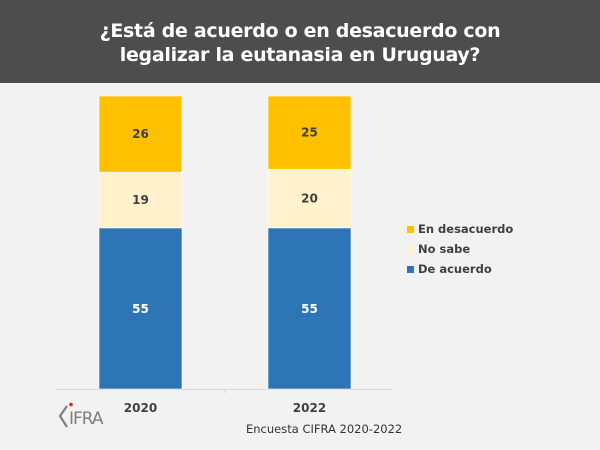  I want to click on bar-segment-en-desacuerdo-2022, so click(309, 132).